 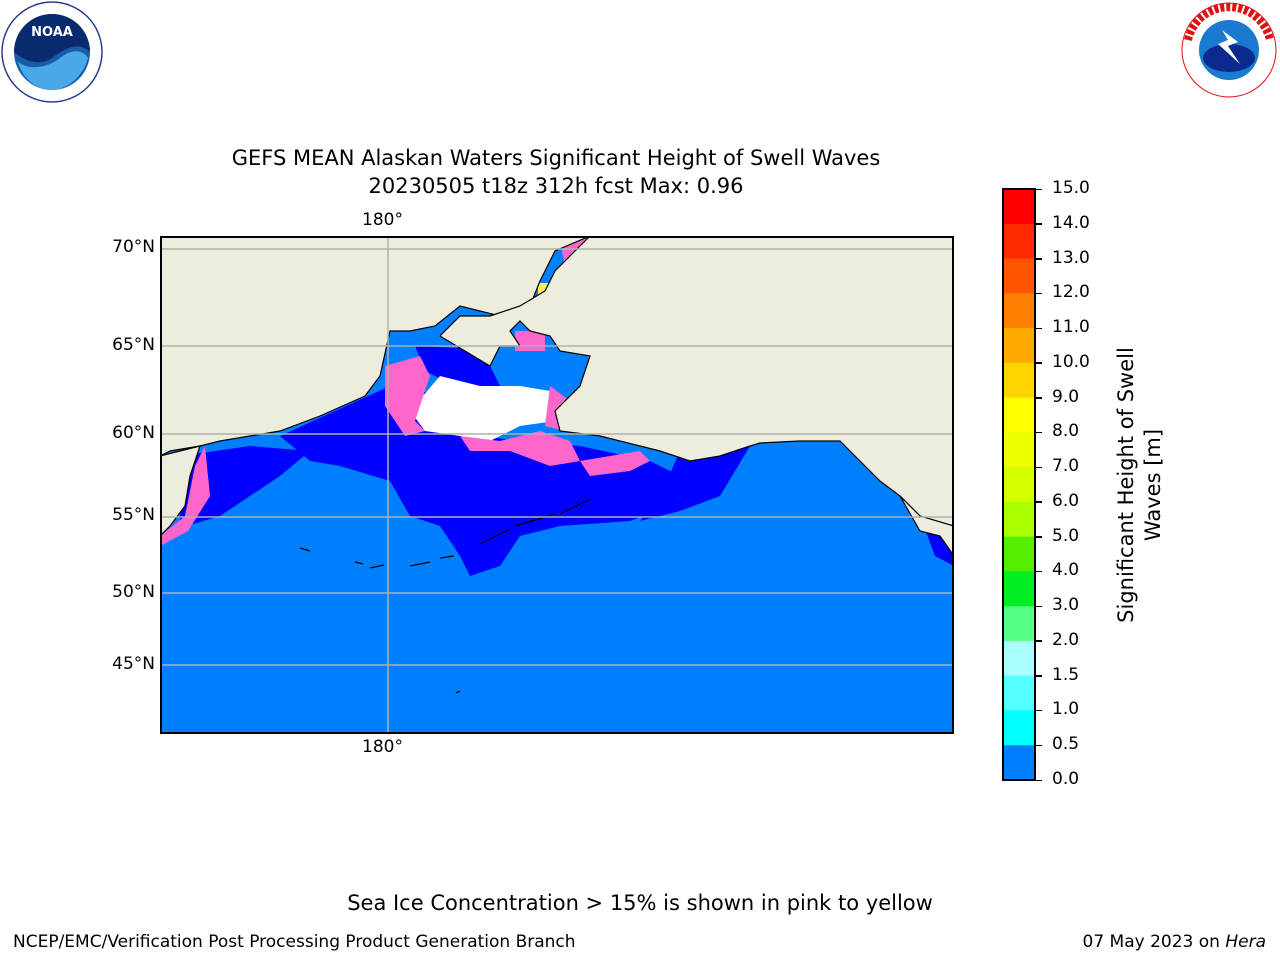 I want to click on credit-right-date: 07 May 2023 on, so click(x=1154, y=942).